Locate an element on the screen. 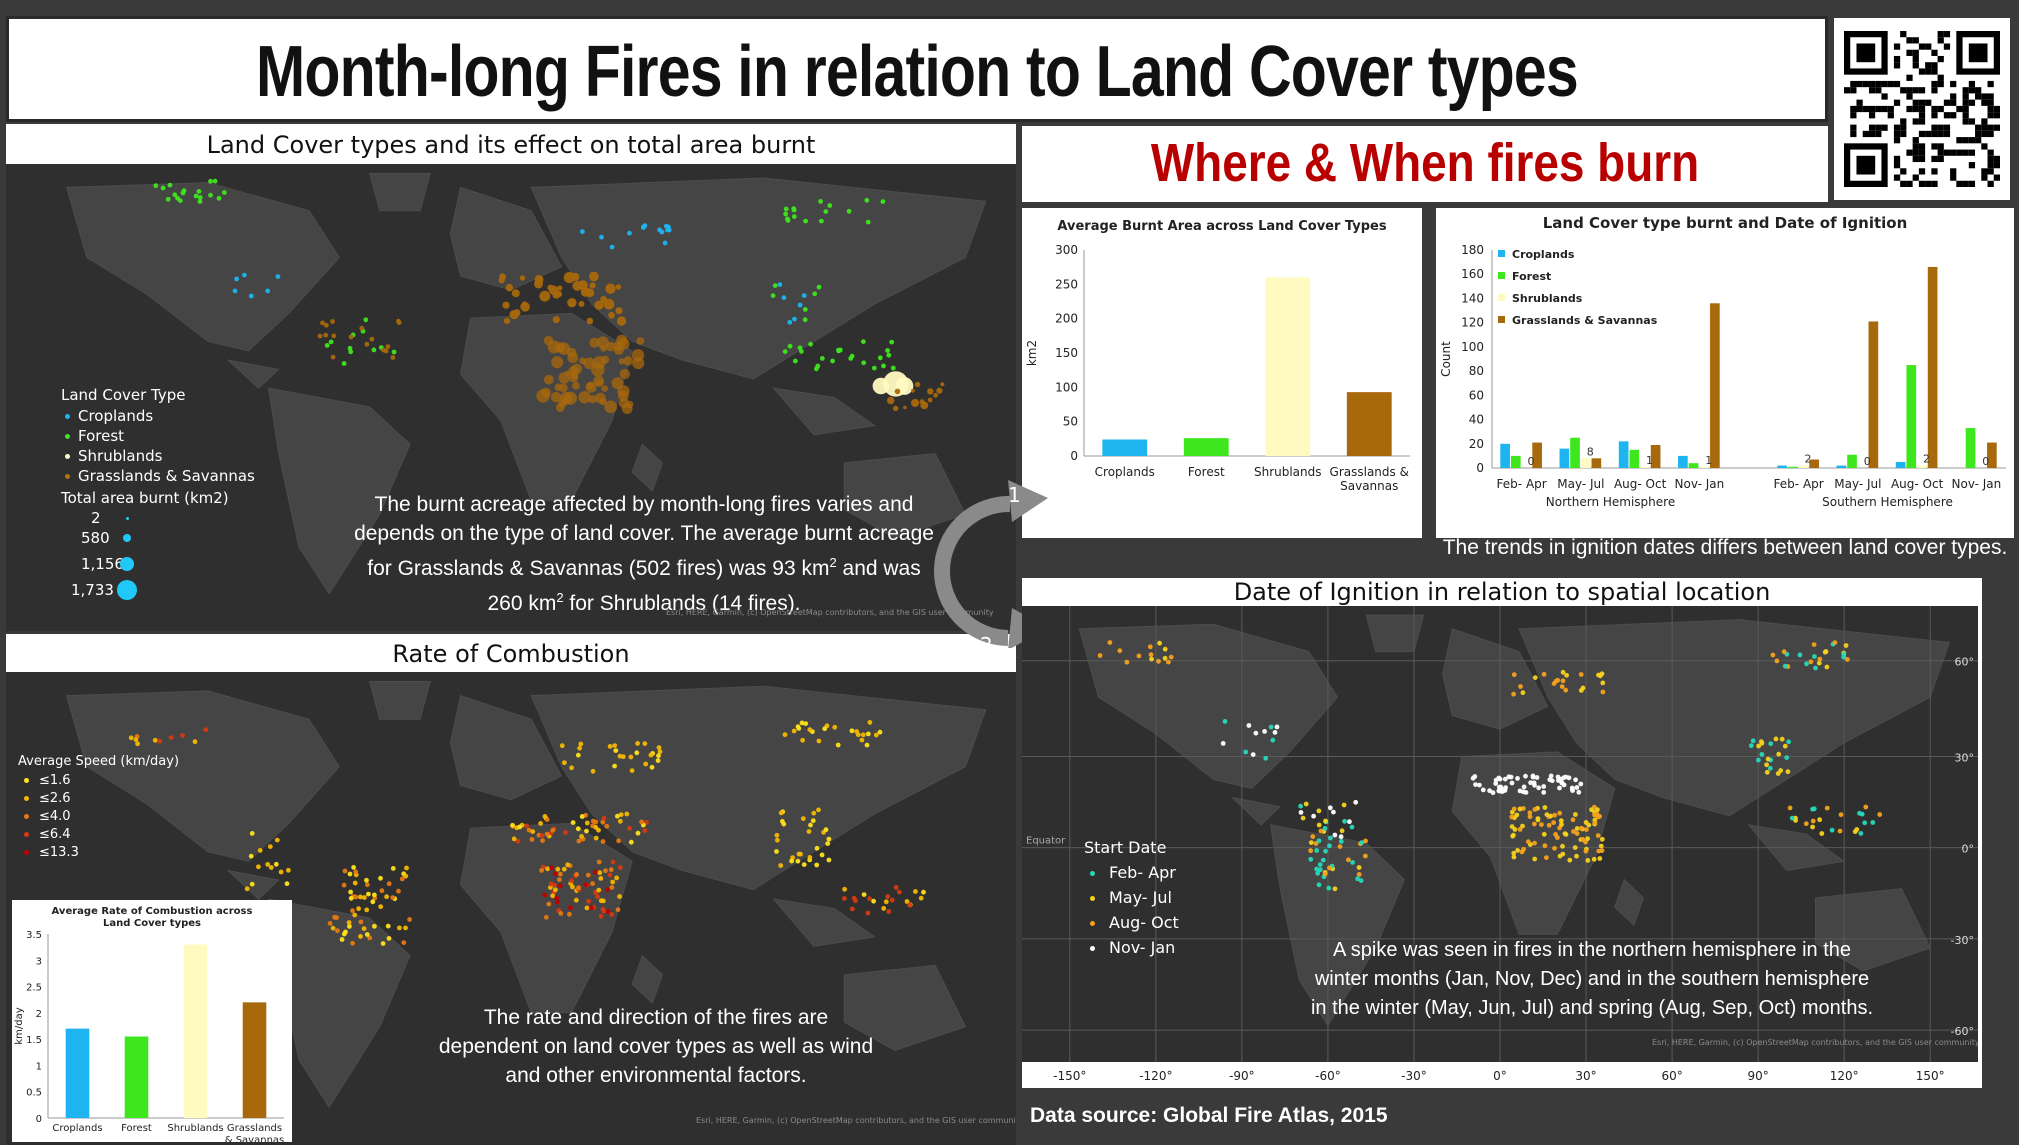 The image size is (2019, 1145). cycle-arrow-icon: 1 2 3 is located at coordinates (996, 564).